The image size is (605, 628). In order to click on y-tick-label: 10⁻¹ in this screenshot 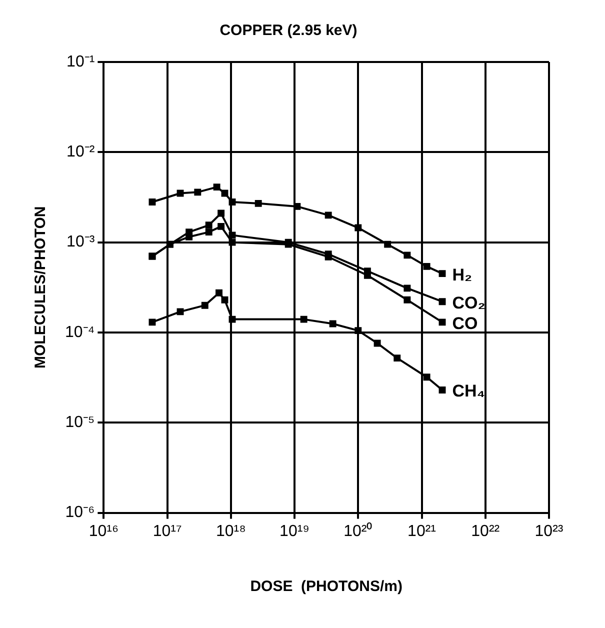, I will do `click(80, 61)`.